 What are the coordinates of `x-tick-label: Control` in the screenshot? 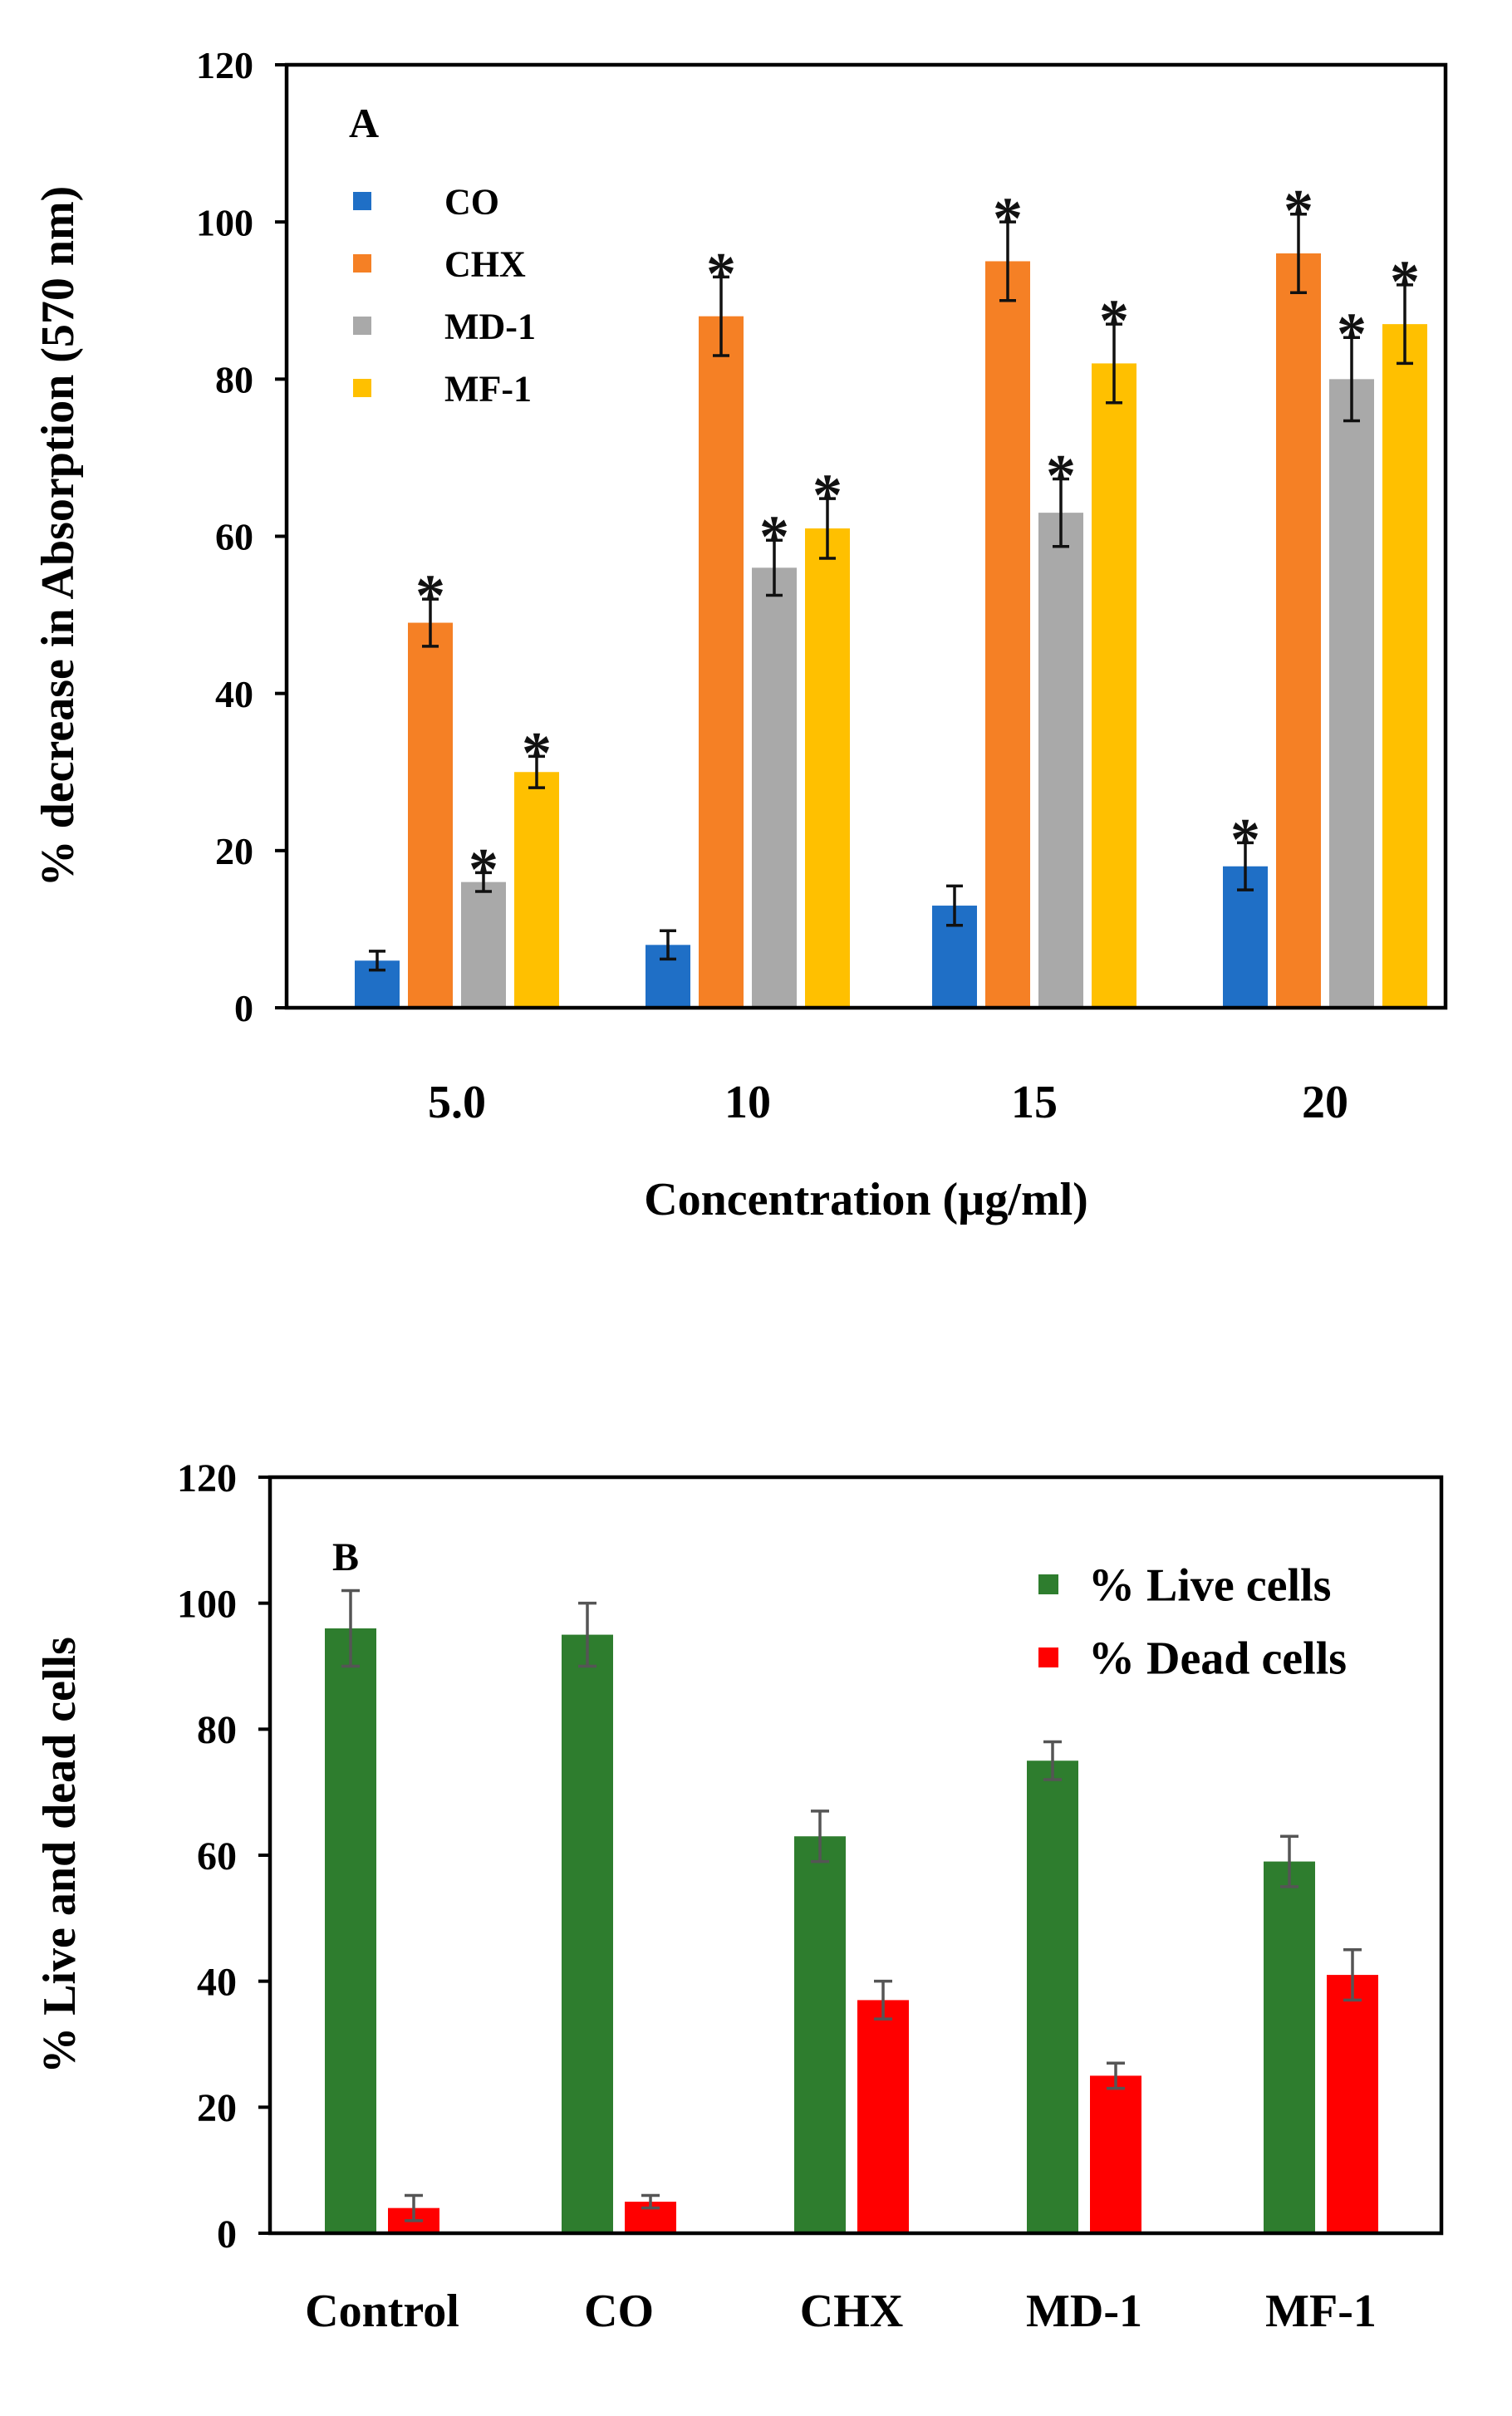 It's located at (382, 2311).